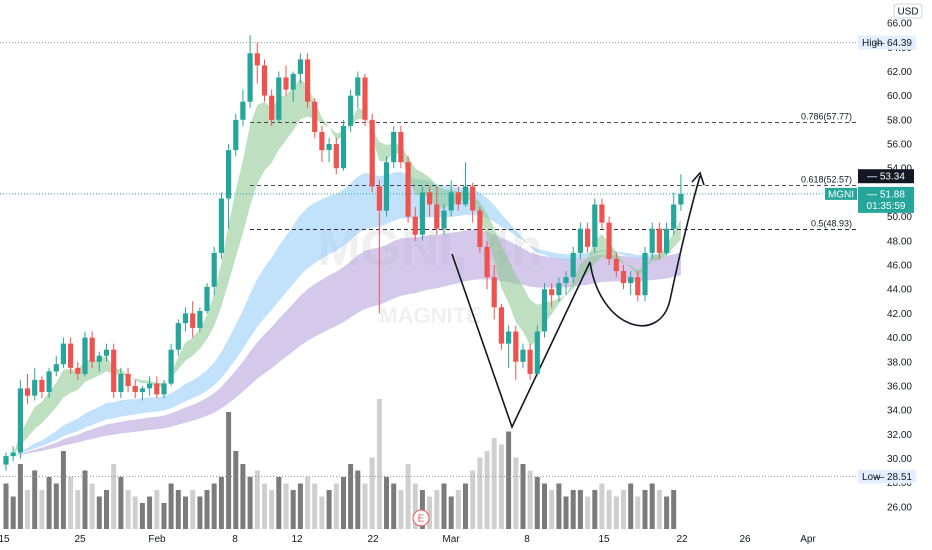 Image resolution: width=932 pixels, height=550 pixels. I want to click on high-tag-label: High, so click(872, 43).